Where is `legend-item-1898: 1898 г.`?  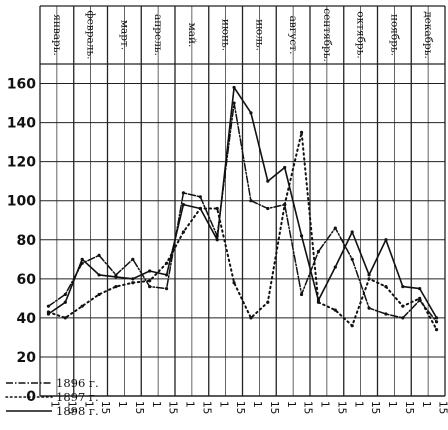 legend-item-1898: 1898 г. is located at coordinates (84, 411).